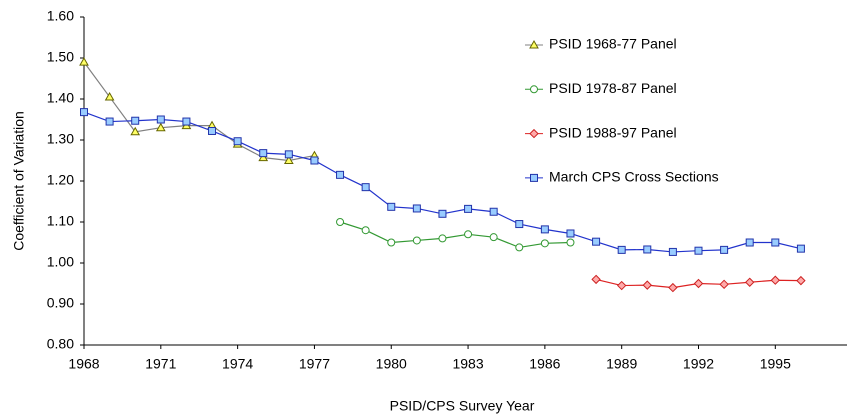 The height and width of the screenshot is (418, 848). What do you see at coordinates (621, 364) in the screenshot?
I see `x-tick-label: 1989` at bounding box center [621, 364].